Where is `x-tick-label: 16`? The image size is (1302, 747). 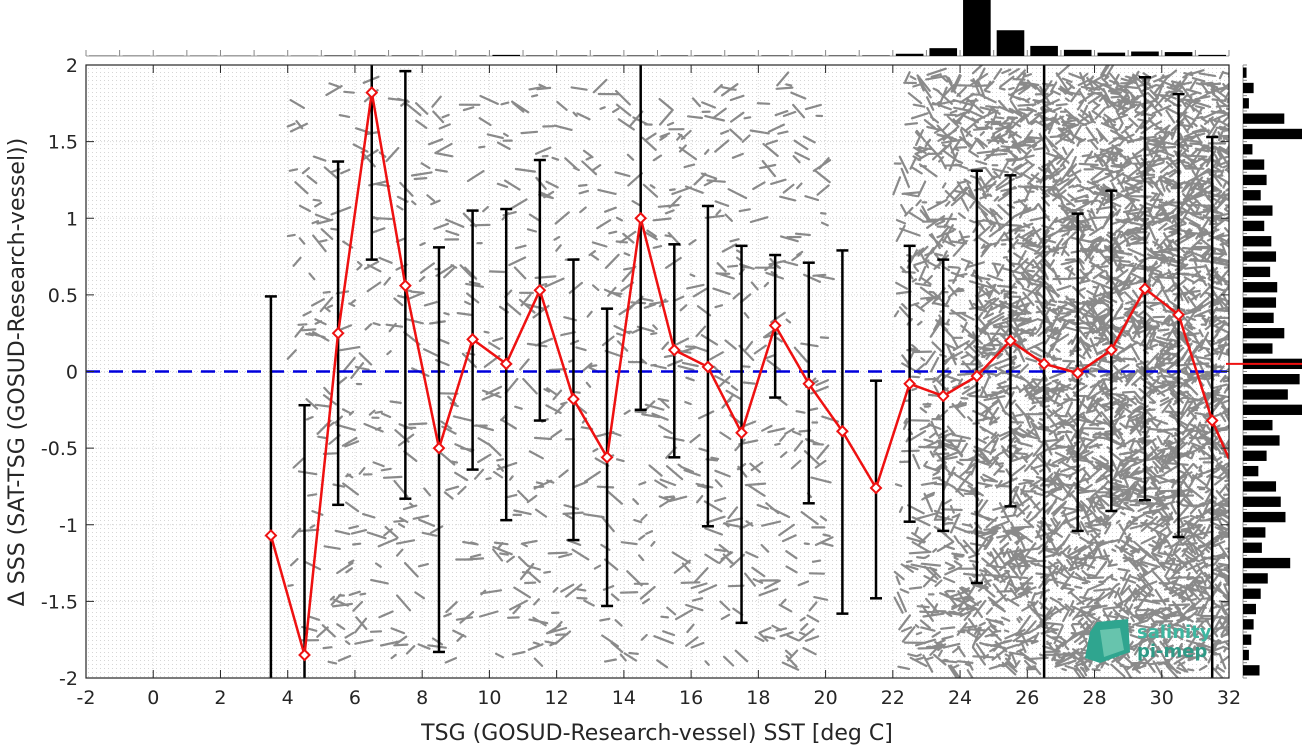
x-tick-label: 16 is located at coordinates (691, 698).